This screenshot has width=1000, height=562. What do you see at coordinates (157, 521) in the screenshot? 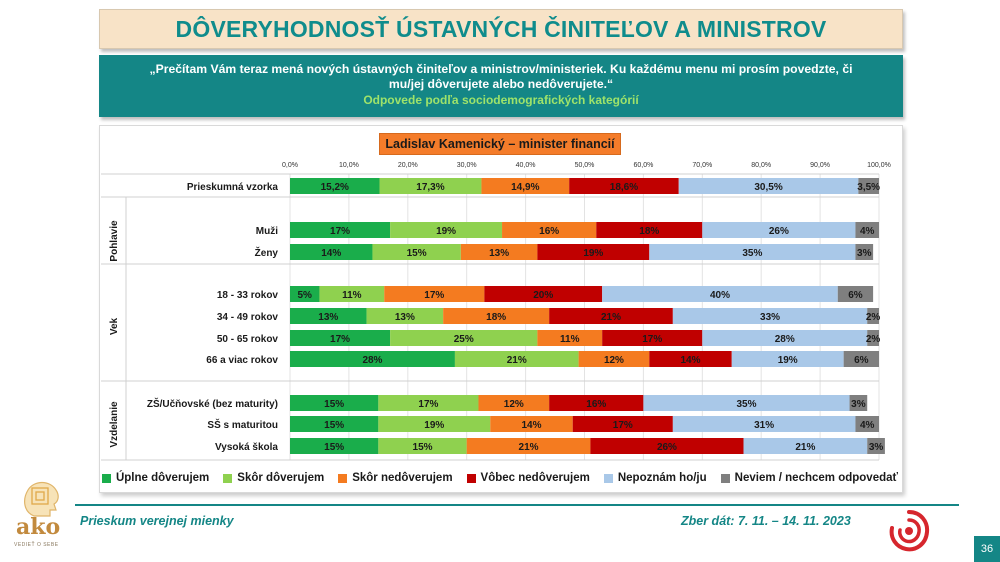
I see `footer-survey: Prieskum verejnej mienky` at bounding box center [157, 521].